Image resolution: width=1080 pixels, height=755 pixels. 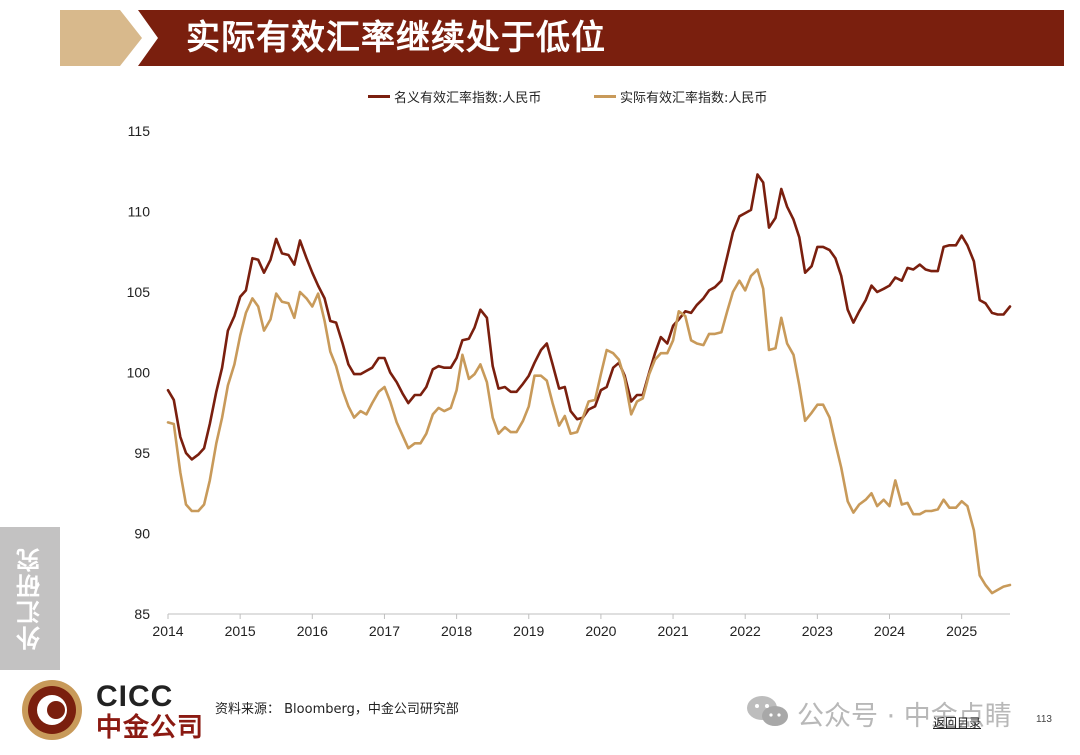 What do you see at coordinates (605, 96) in the screenshot?
I see `legend-swatch-real` at bounding box center [605, 96].